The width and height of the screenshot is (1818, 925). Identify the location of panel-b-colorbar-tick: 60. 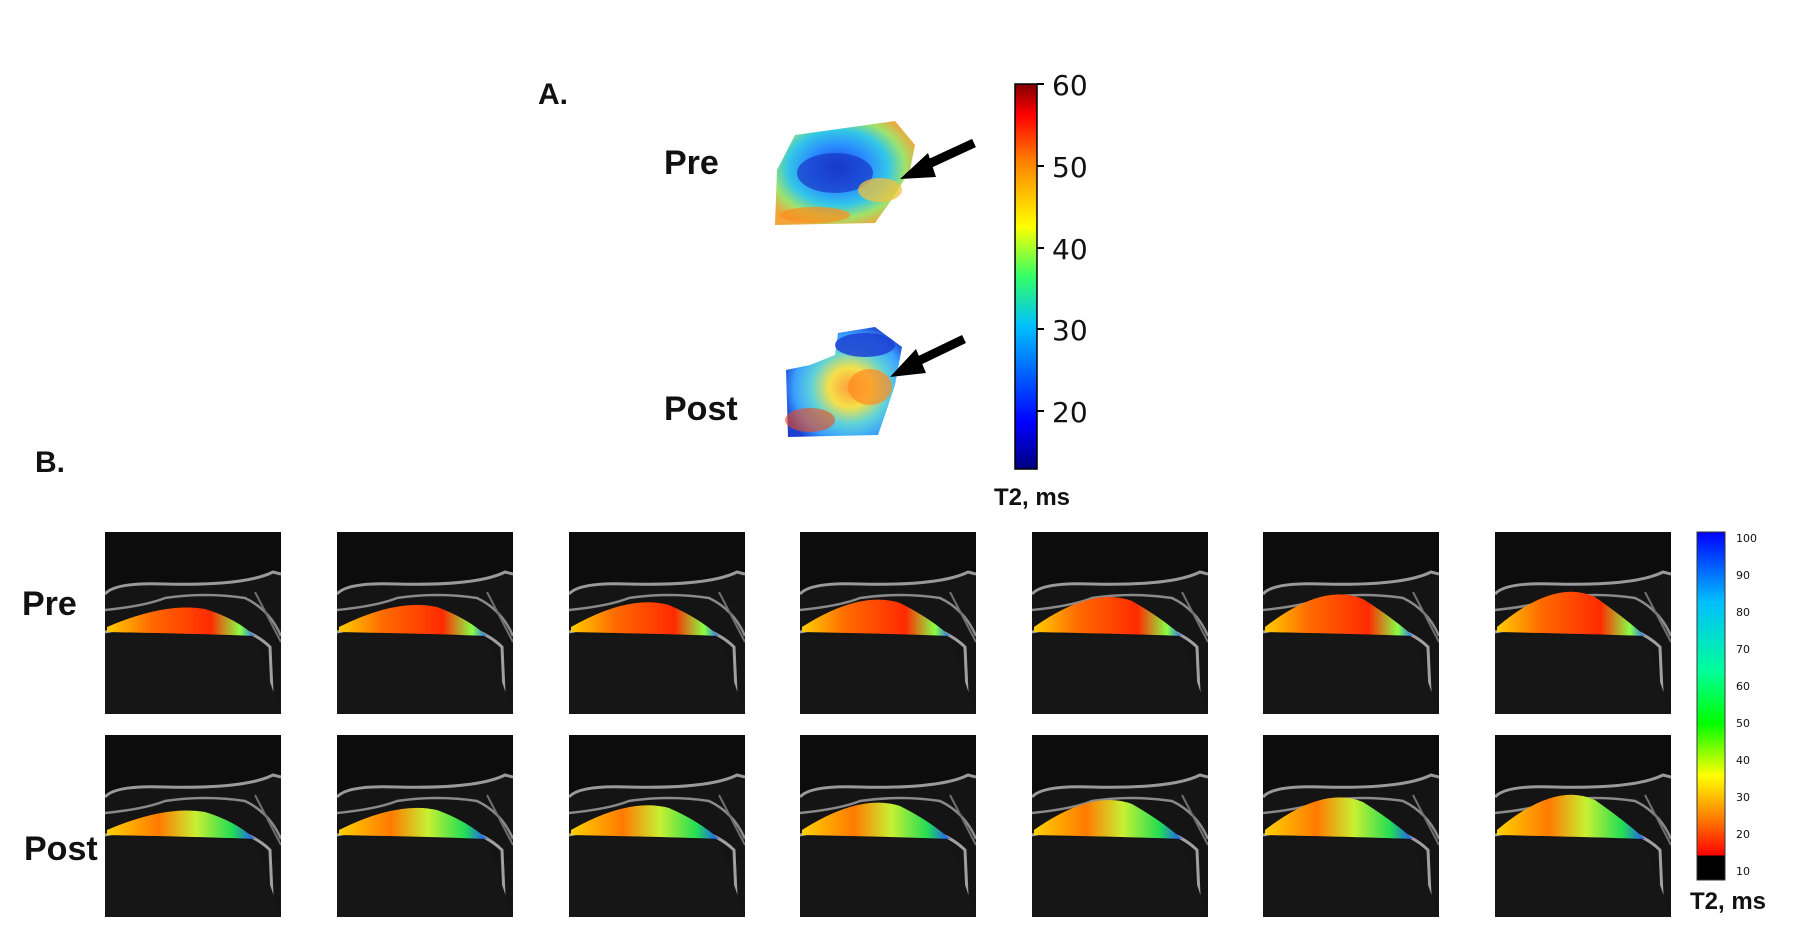
(1743, 686).